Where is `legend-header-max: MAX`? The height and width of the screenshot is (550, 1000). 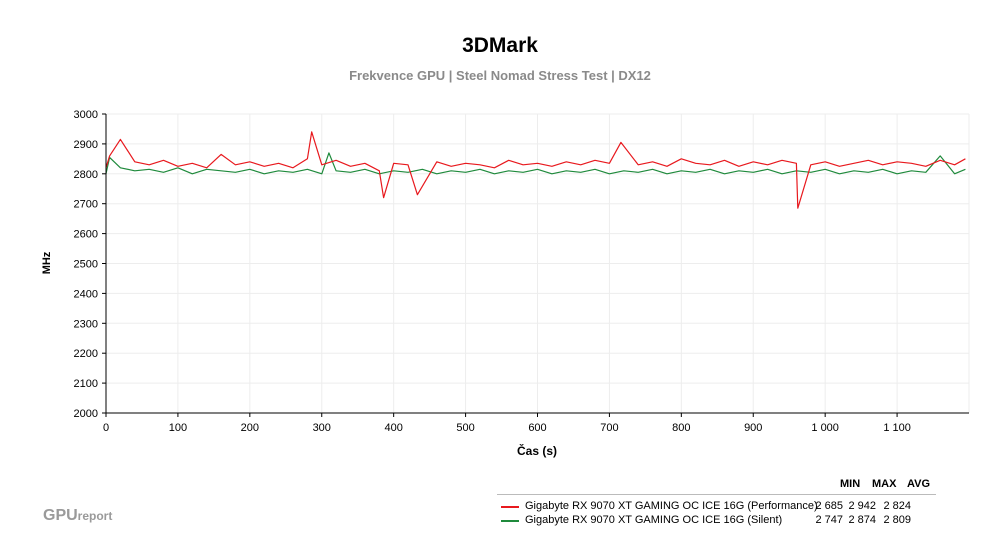 legend-header-max: MAX is located at coordinates (884, 484).